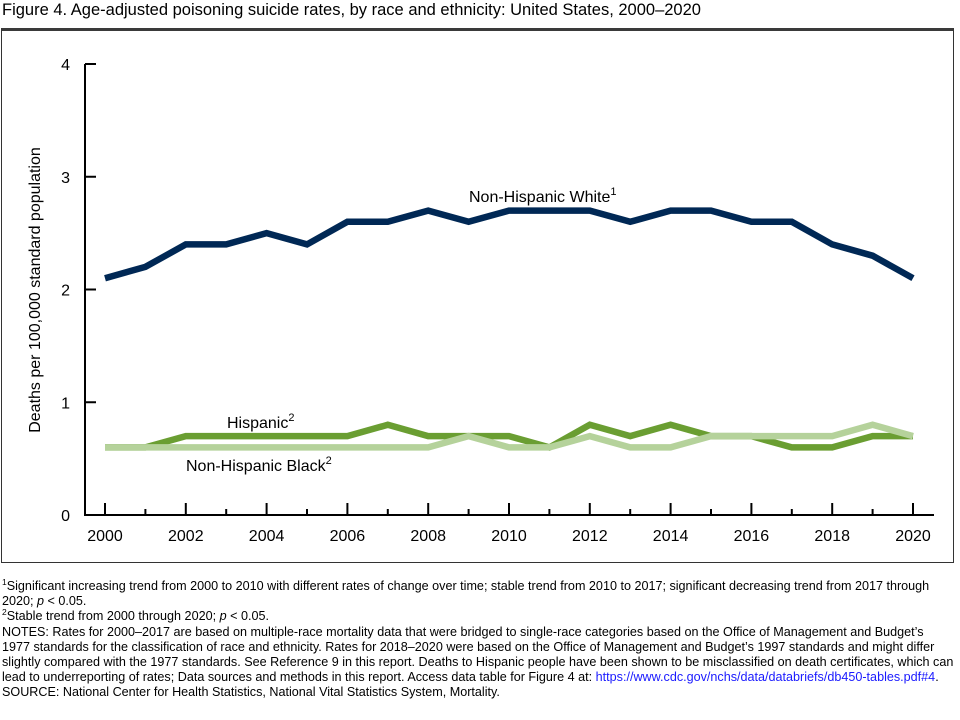  What do you see at coordinates (428, 536) in the screenshot?
I see `x-tick-label: 2008` at bounding box center [428, 536].